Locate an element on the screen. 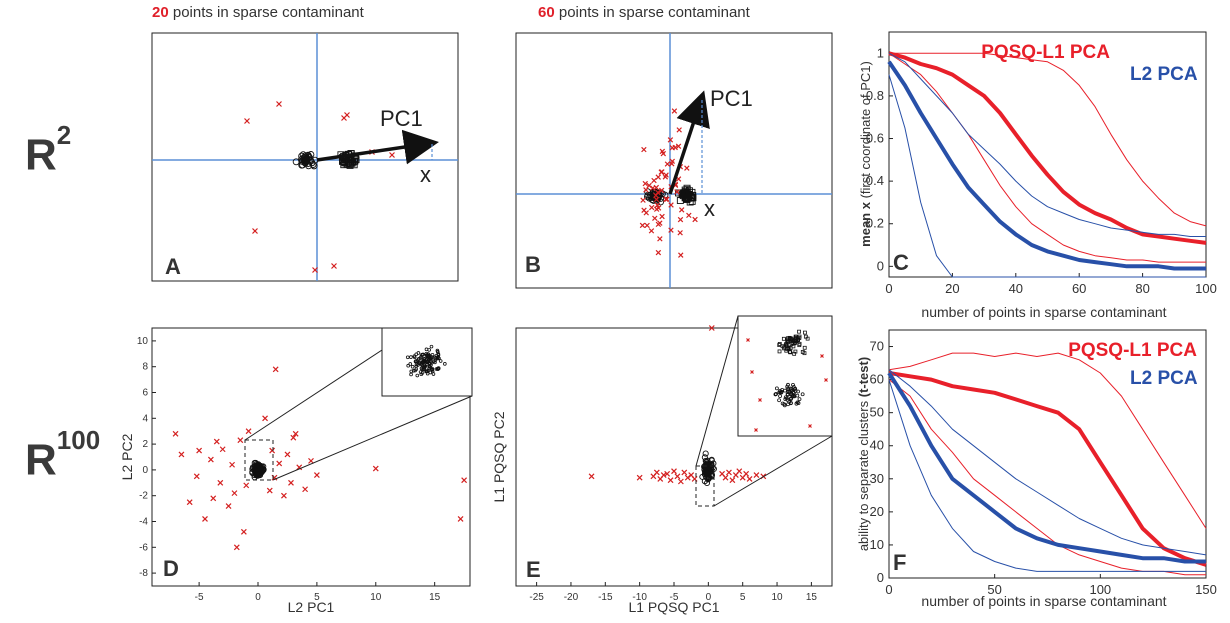 The image size is (1230, 623). panel-e-outlier-22-b is located at coordinates (746, 473).